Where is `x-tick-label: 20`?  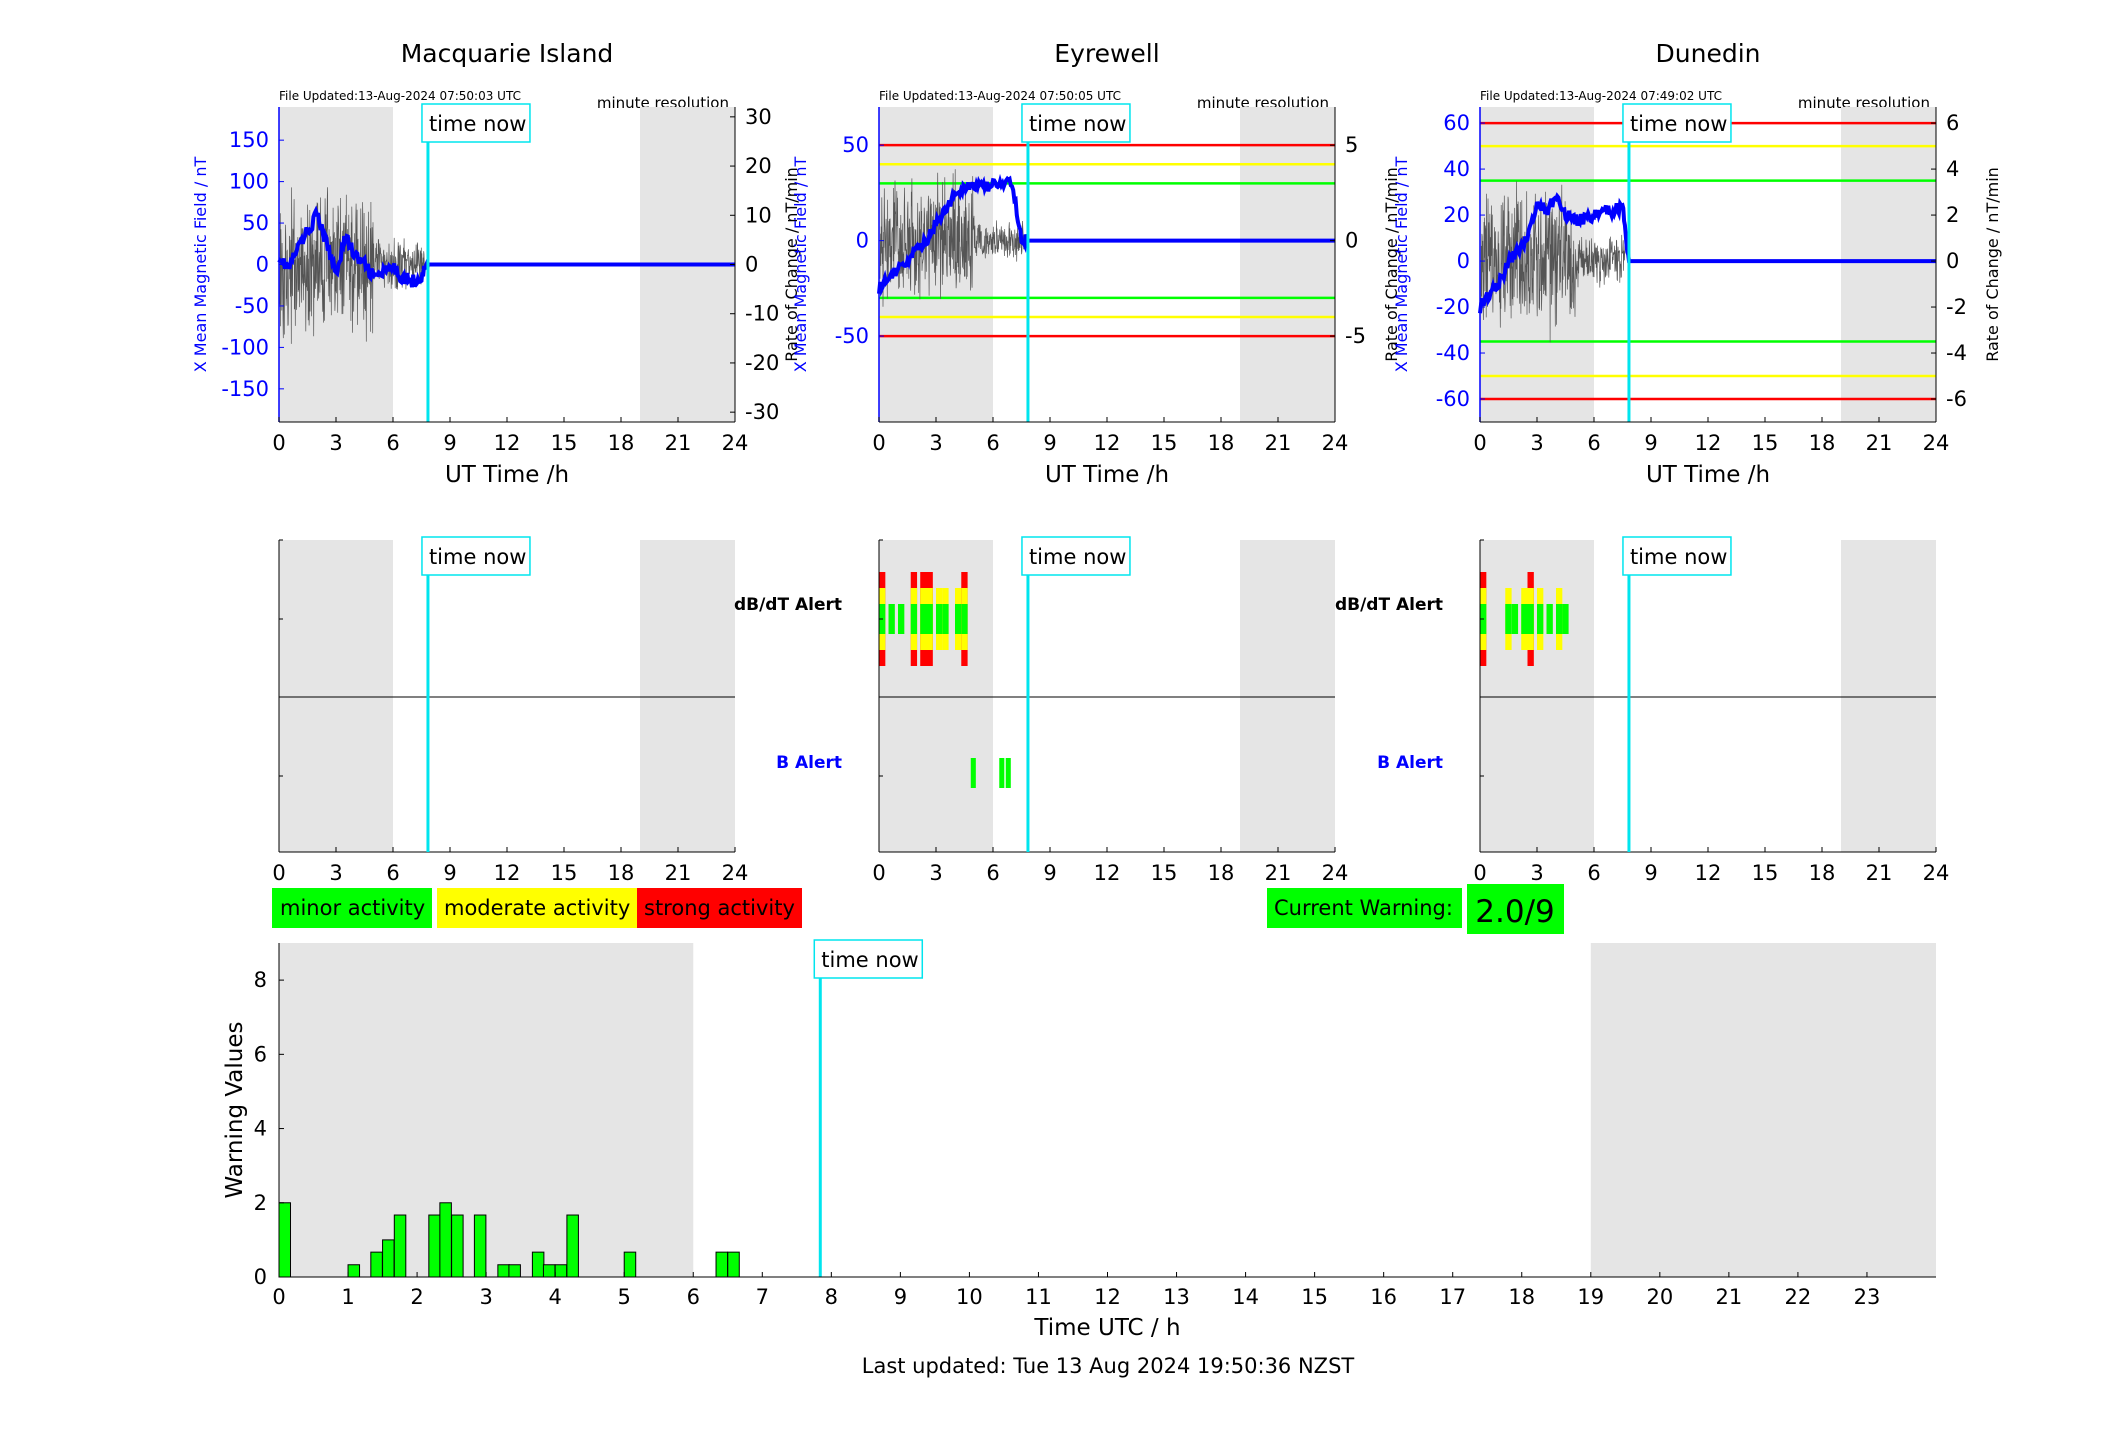
x-tick-label: 20 is located at coordinates (1659, 1297).